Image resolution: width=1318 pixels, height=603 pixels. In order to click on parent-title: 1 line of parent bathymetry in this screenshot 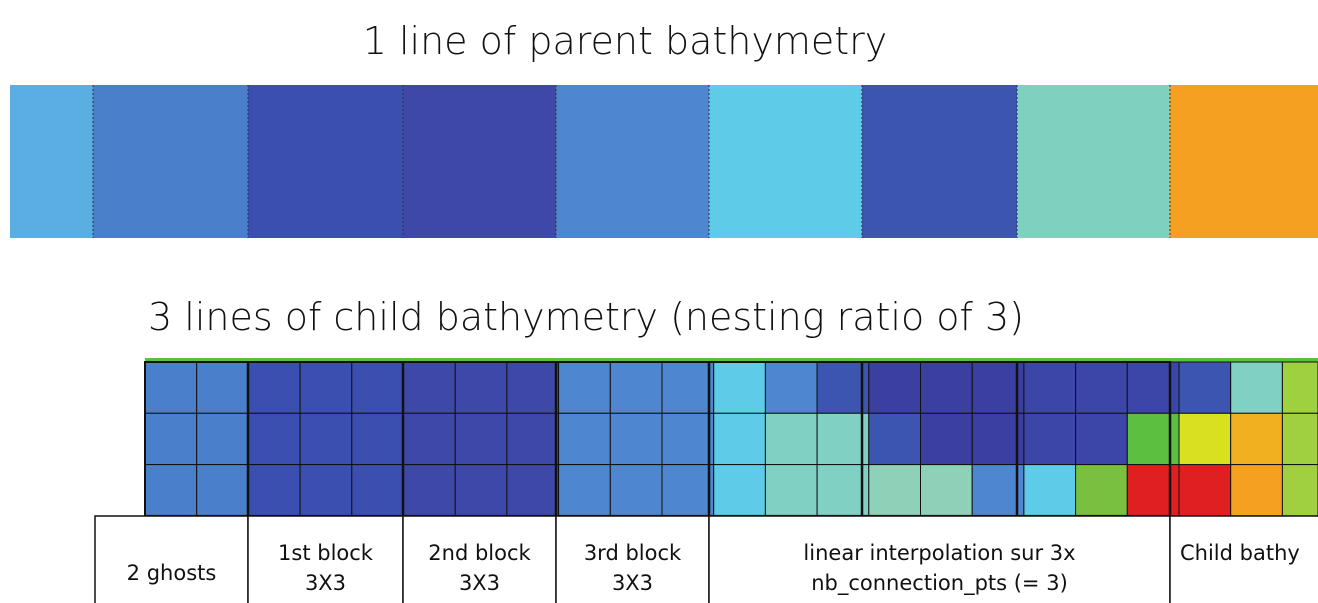, I will do `click(625, 41)`.